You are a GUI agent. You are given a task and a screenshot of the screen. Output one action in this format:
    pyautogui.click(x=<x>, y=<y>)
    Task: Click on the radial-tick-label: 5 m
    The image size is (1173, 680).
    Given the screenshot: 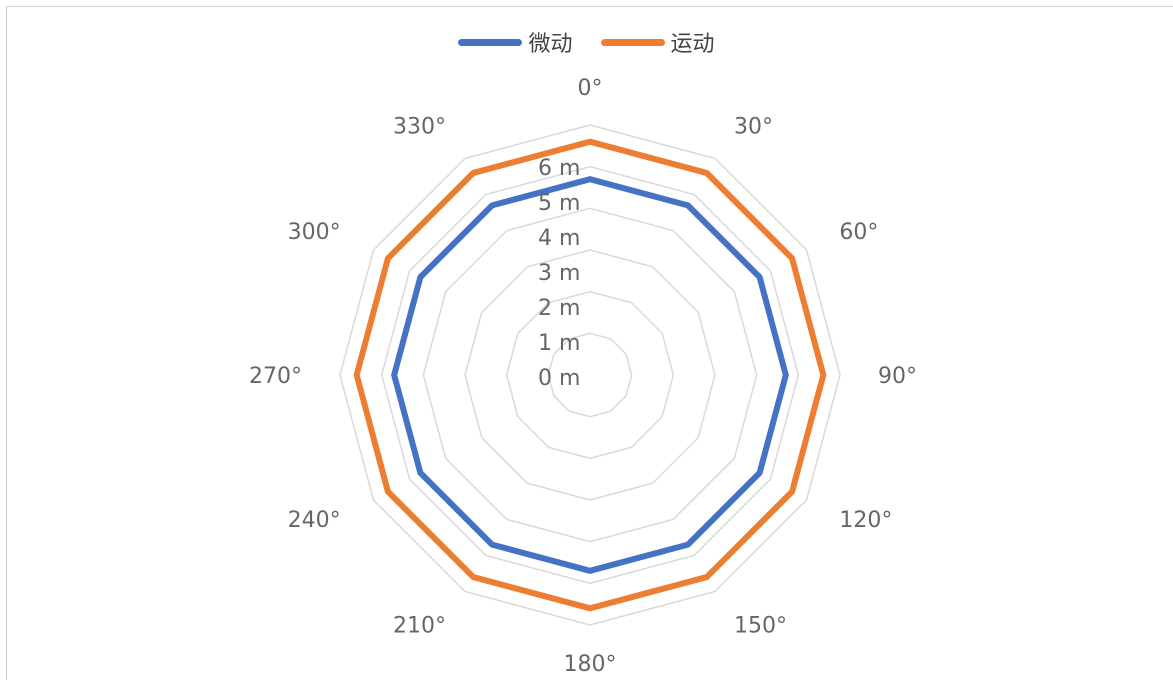 What is the action you would take?
    pyautogui.click(x=559, y=203)
    